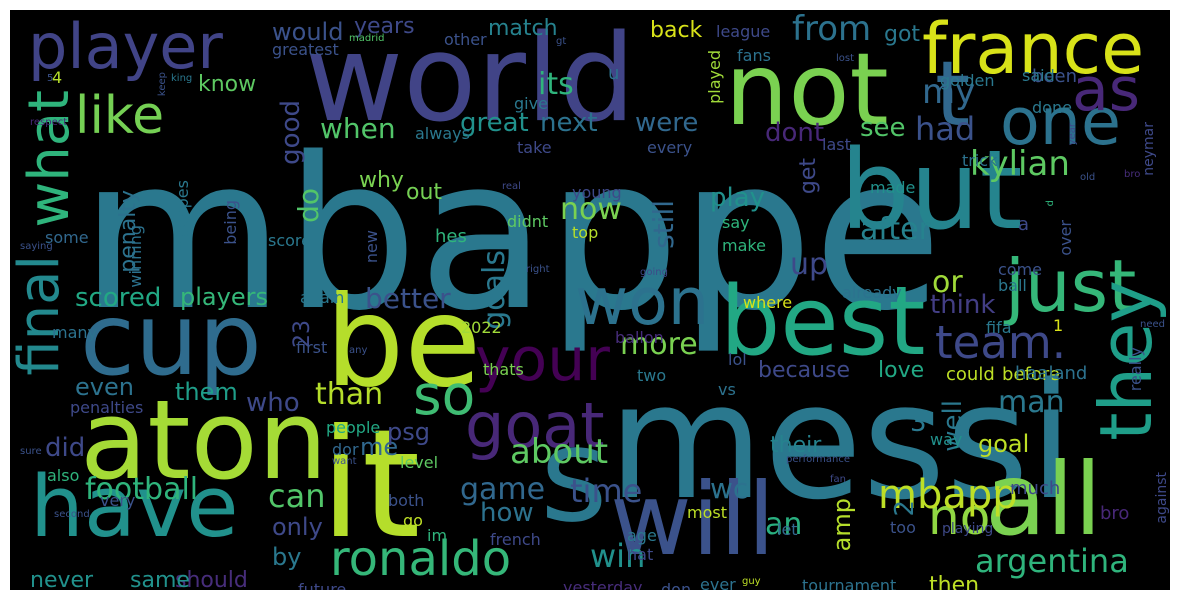 The width and height of the screenshot is (1182, 601). I want to click on cloud-word: bro, so click(1115, 513).